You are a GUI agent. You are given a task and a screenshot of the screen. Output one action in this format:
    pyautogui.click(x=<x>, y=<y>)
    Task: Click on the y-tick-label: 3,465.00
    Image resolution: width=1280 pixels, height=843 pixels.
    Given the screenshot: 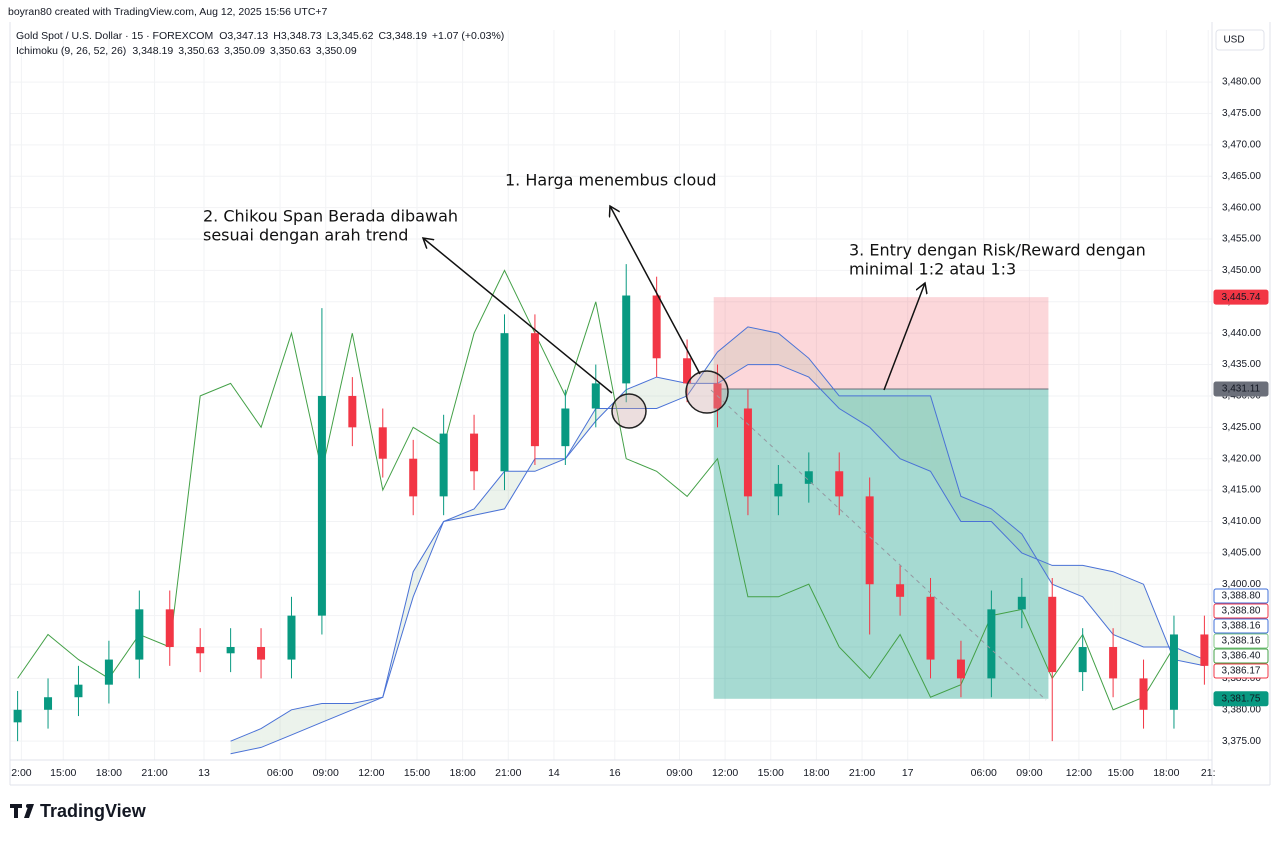 What is the action you would take?
    pyautogui.click(x=1241, y=176)
    